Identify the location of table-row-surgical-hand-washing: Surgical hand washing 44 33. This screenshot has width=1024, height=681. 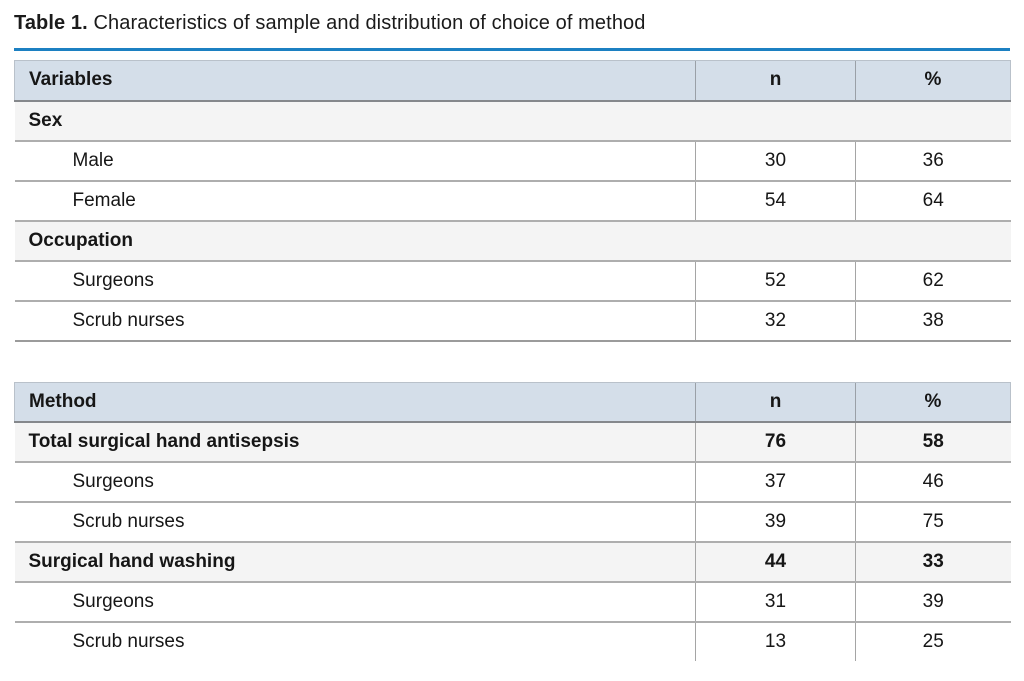
(512, 562).